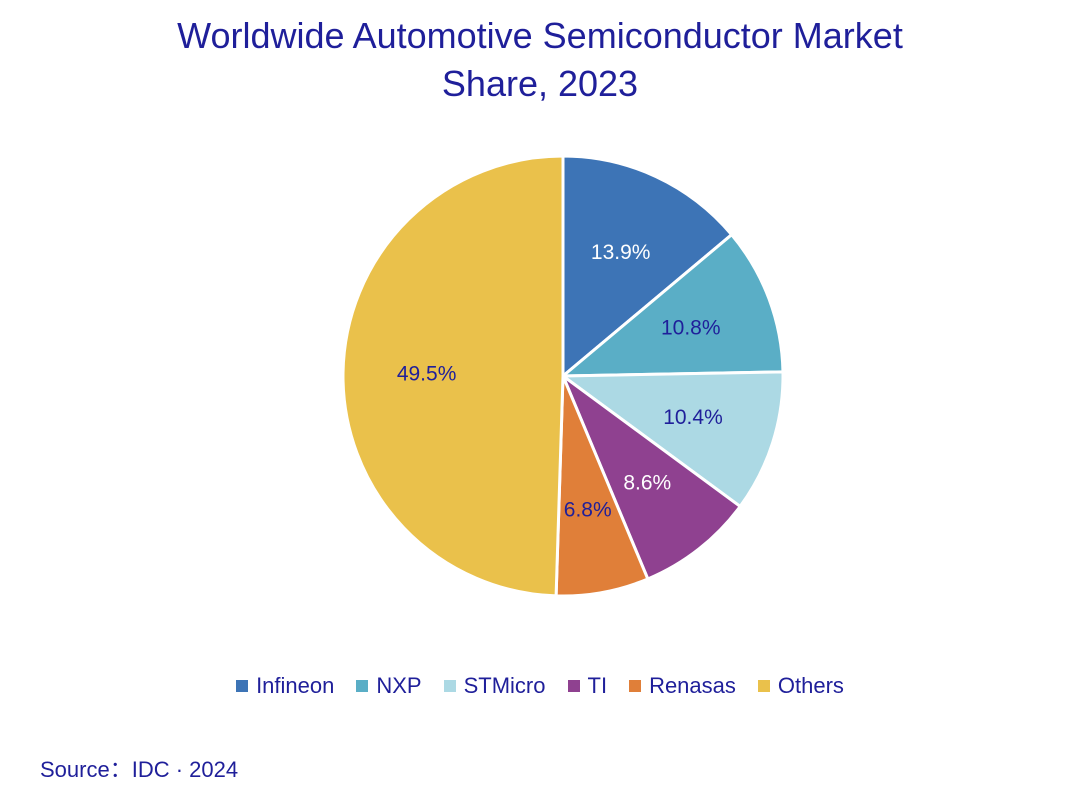 The image size is (1080, 790). I want to click on legend-item-renasas: Renasas, so click(682, 686).